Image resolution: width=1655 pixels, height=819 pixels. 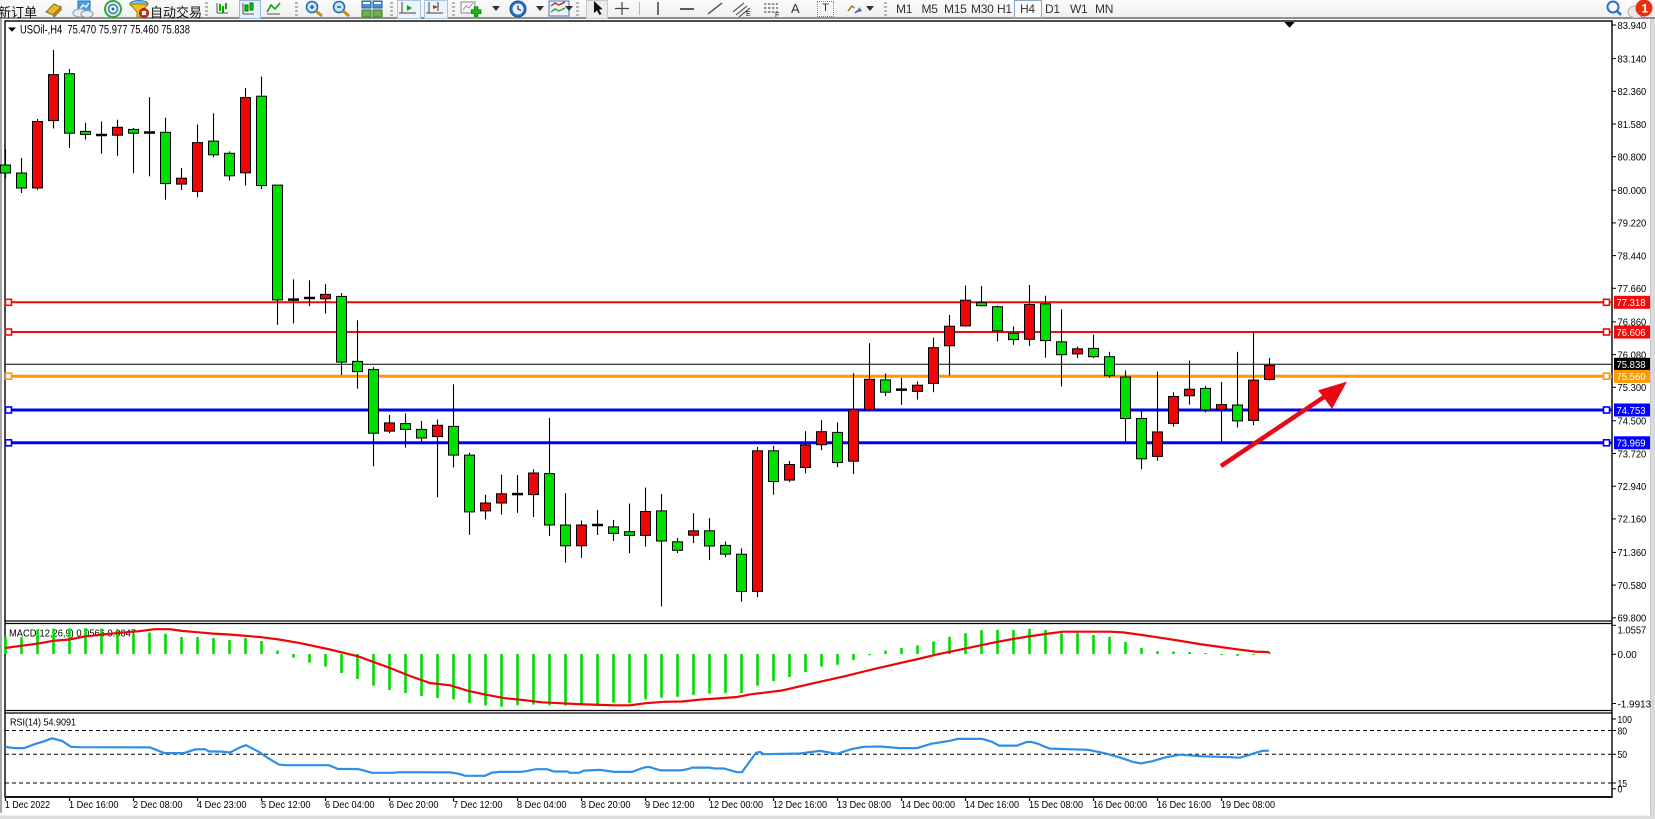 I want to click on svg-text: 81.580, so click(x=1632, y=125).